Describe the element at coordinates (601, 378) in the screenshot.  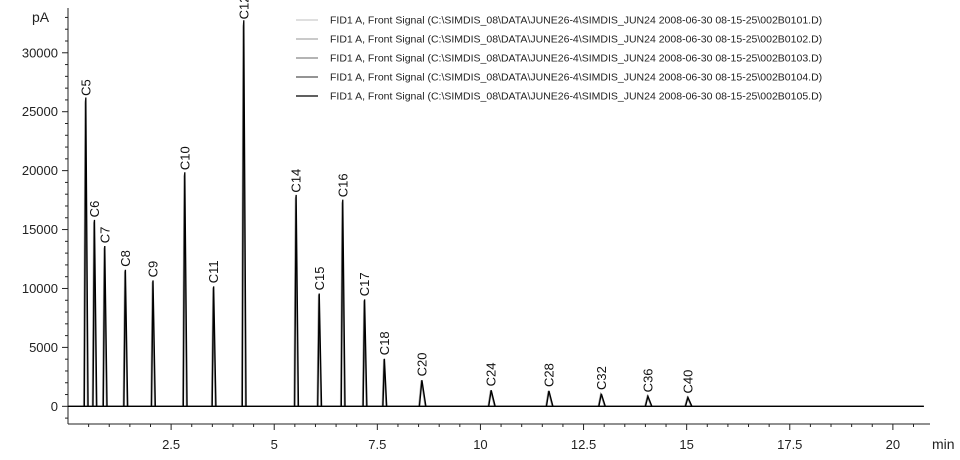
I see `peak-label: C32` at that location.